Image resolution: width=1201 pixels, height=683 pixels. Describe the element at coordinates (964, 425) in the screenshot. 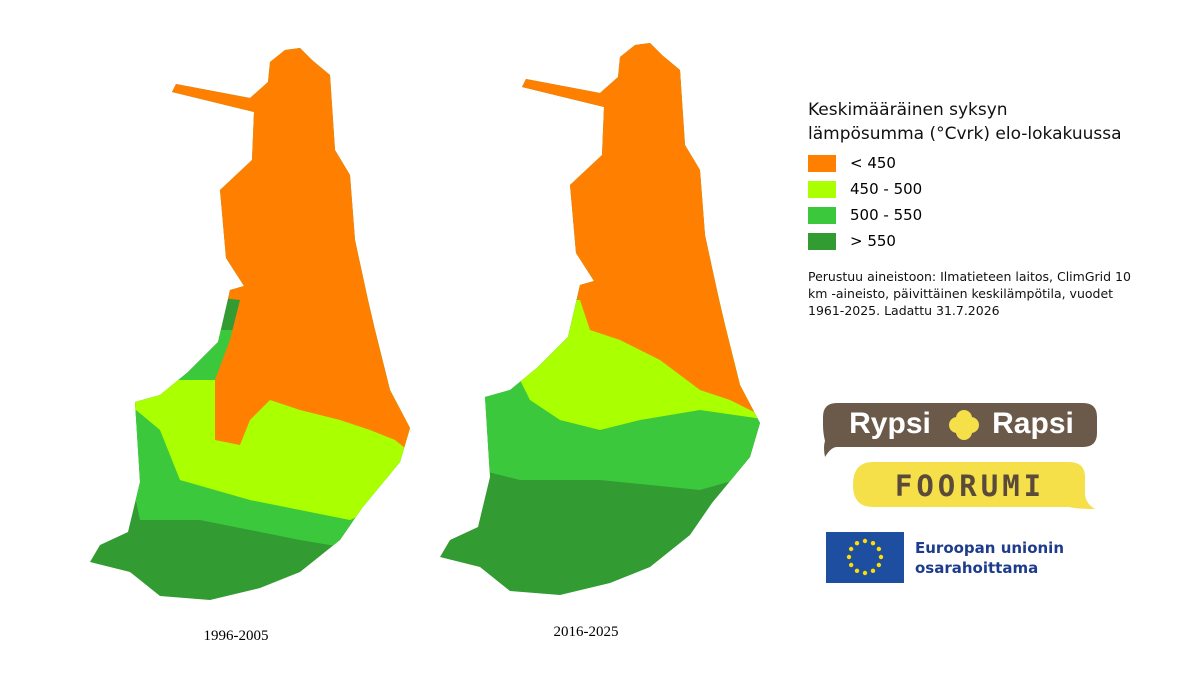

I see `clover` at that location.